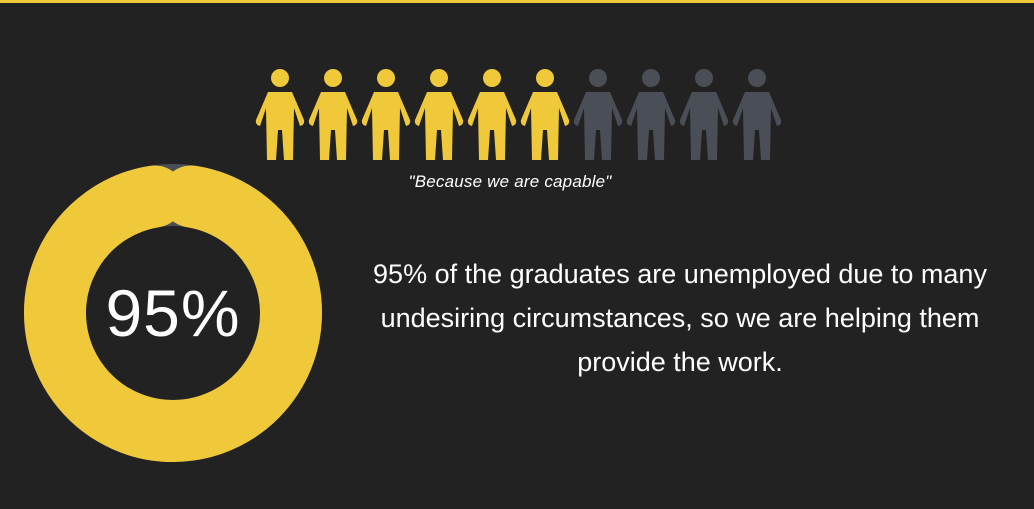 This screenshot has height=509, width=1034. I want to click on top-accent-rule, so click(517, 1).